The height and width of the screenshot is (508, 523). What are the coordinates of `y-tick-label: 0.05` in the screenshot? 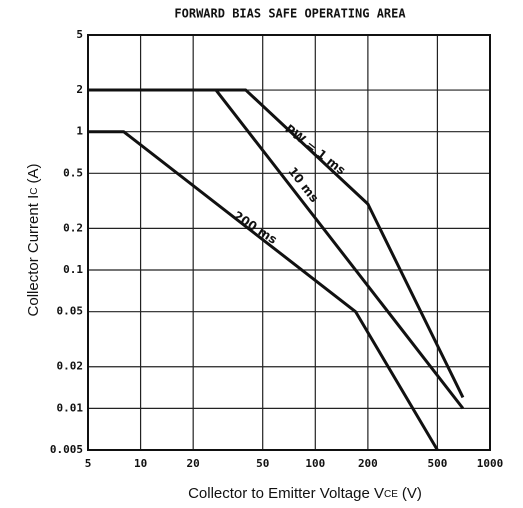 It's located at (70, 311).